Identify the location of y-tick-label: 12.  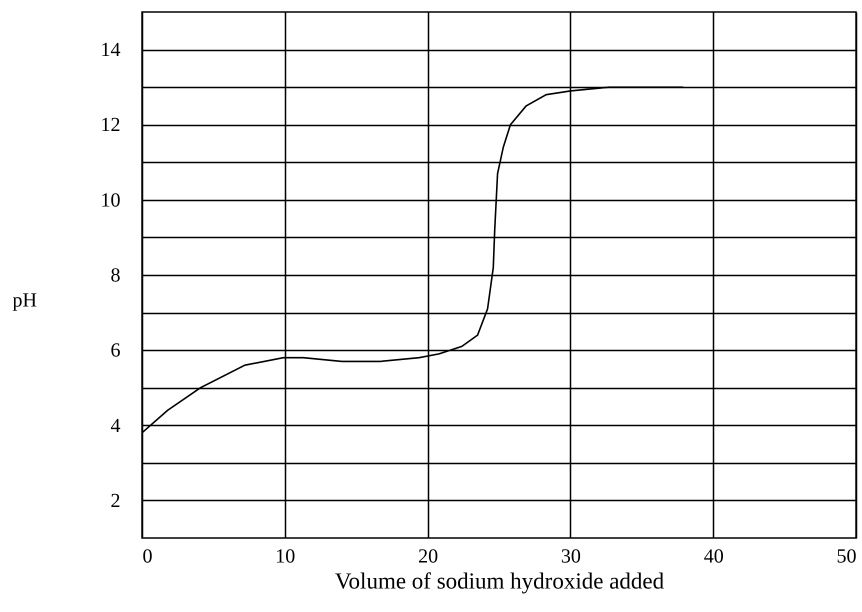
(110, 125).